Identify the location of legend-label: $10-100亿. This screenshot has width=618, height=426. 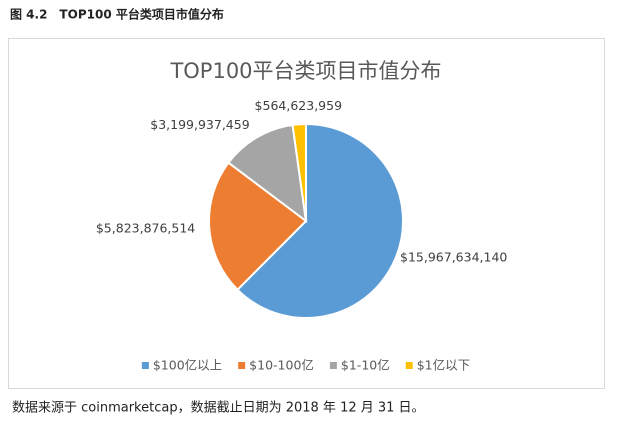
(281, 365).